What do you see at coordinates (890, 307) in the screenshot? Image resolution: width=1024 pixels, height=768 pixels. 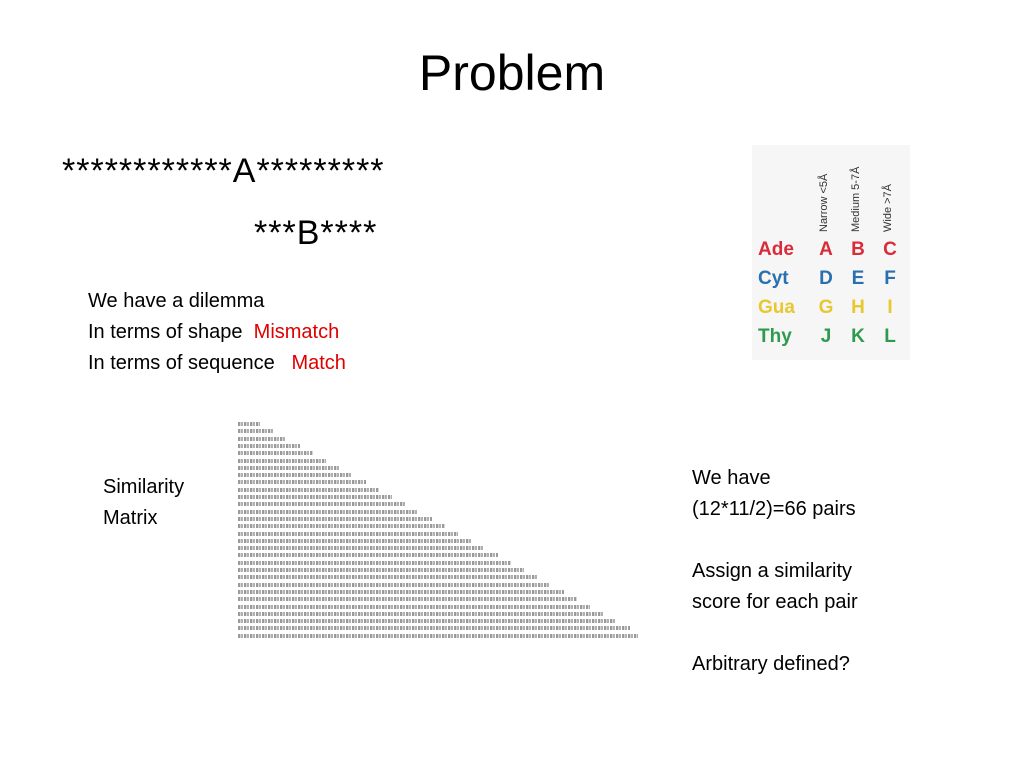 I see `groove-code: I` at bounding box center [890, 307].